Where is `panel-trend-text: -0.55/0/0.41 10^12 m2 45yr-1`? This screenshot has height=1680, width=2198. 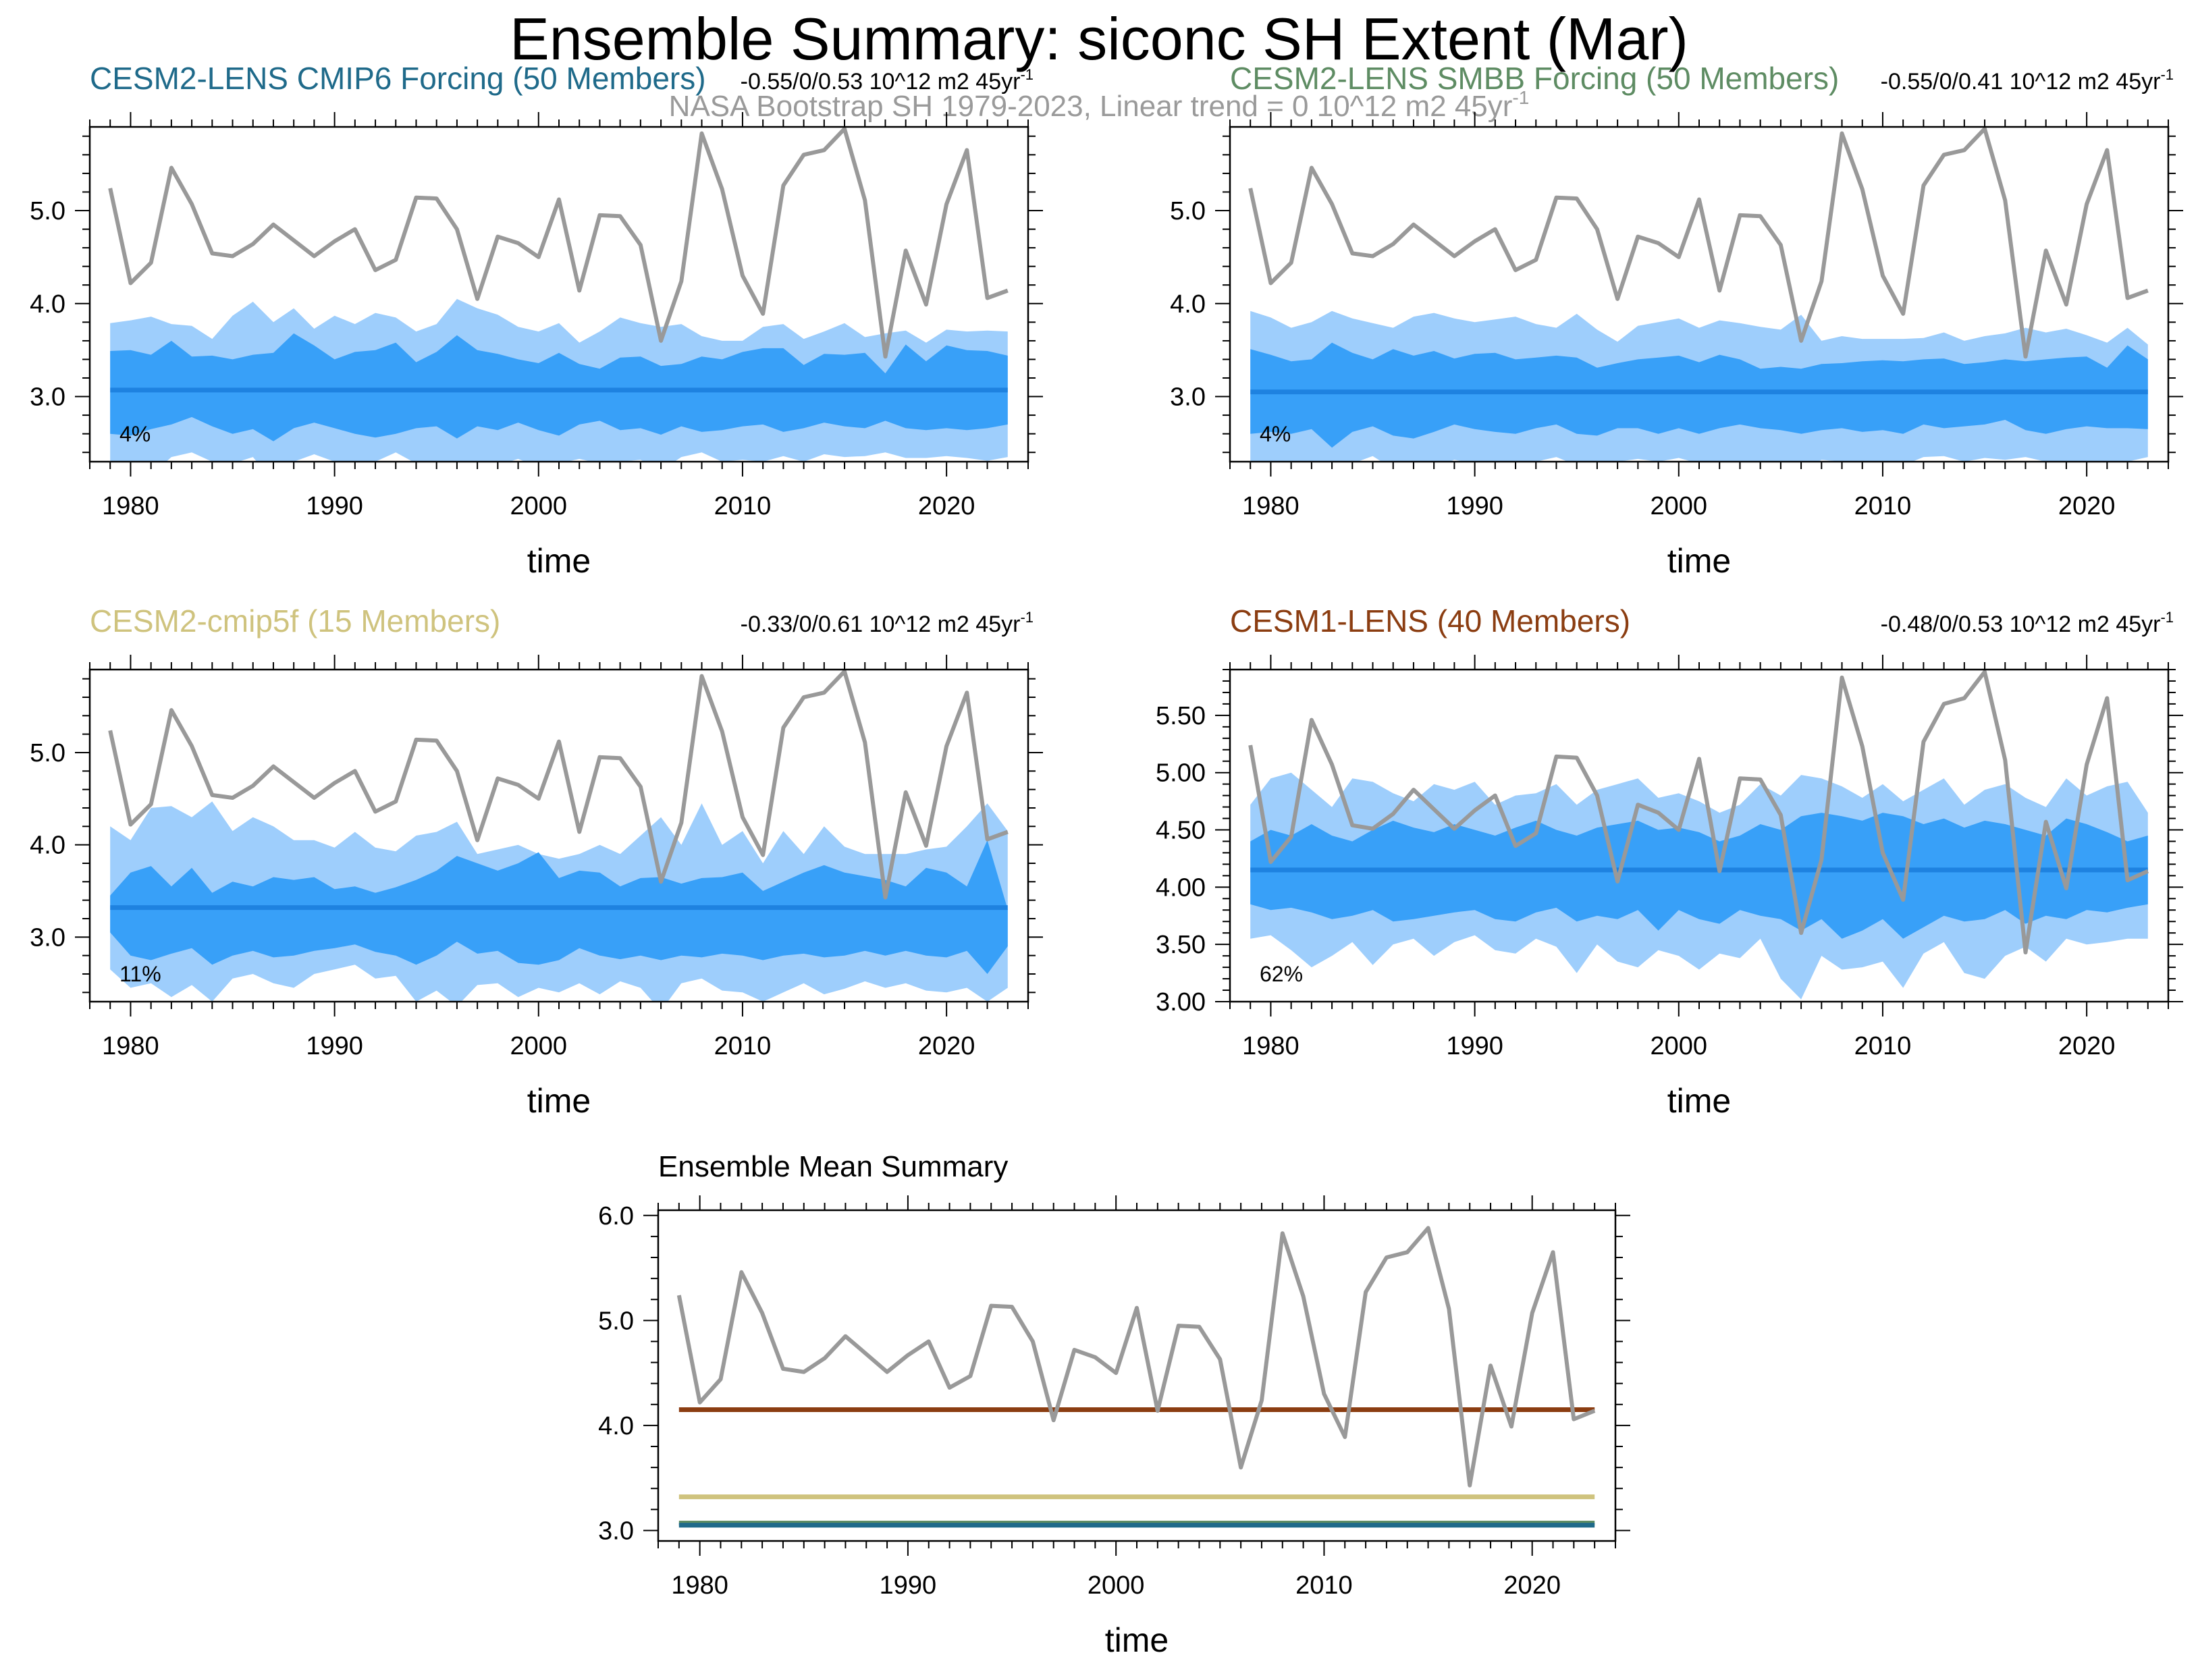 panel-trend-text: -0.55/0/0.41 10^12 m2 45yr-1 is located at coordinates (2027, 80).